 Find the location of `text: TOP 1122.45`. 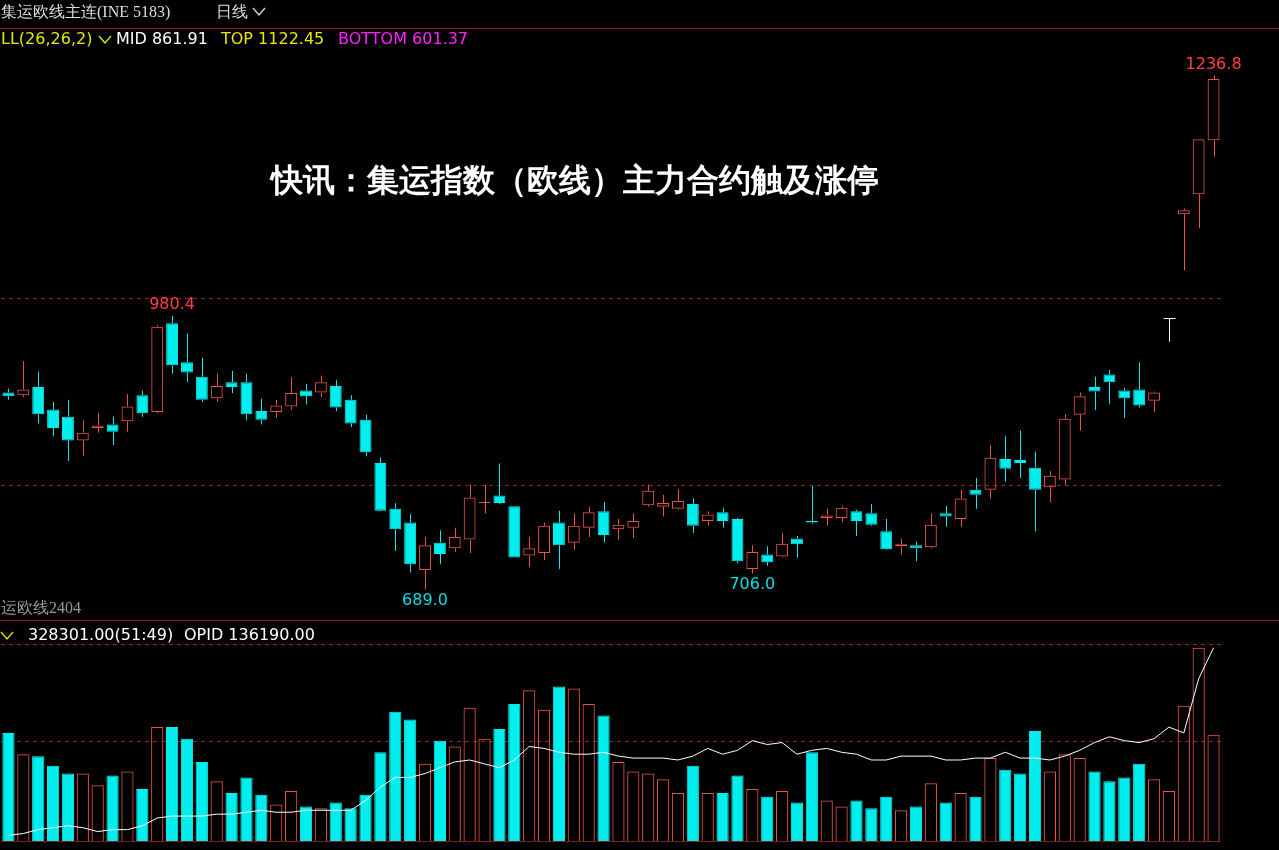

text: TOP 1122.45 is located at coordinates (273, 39).